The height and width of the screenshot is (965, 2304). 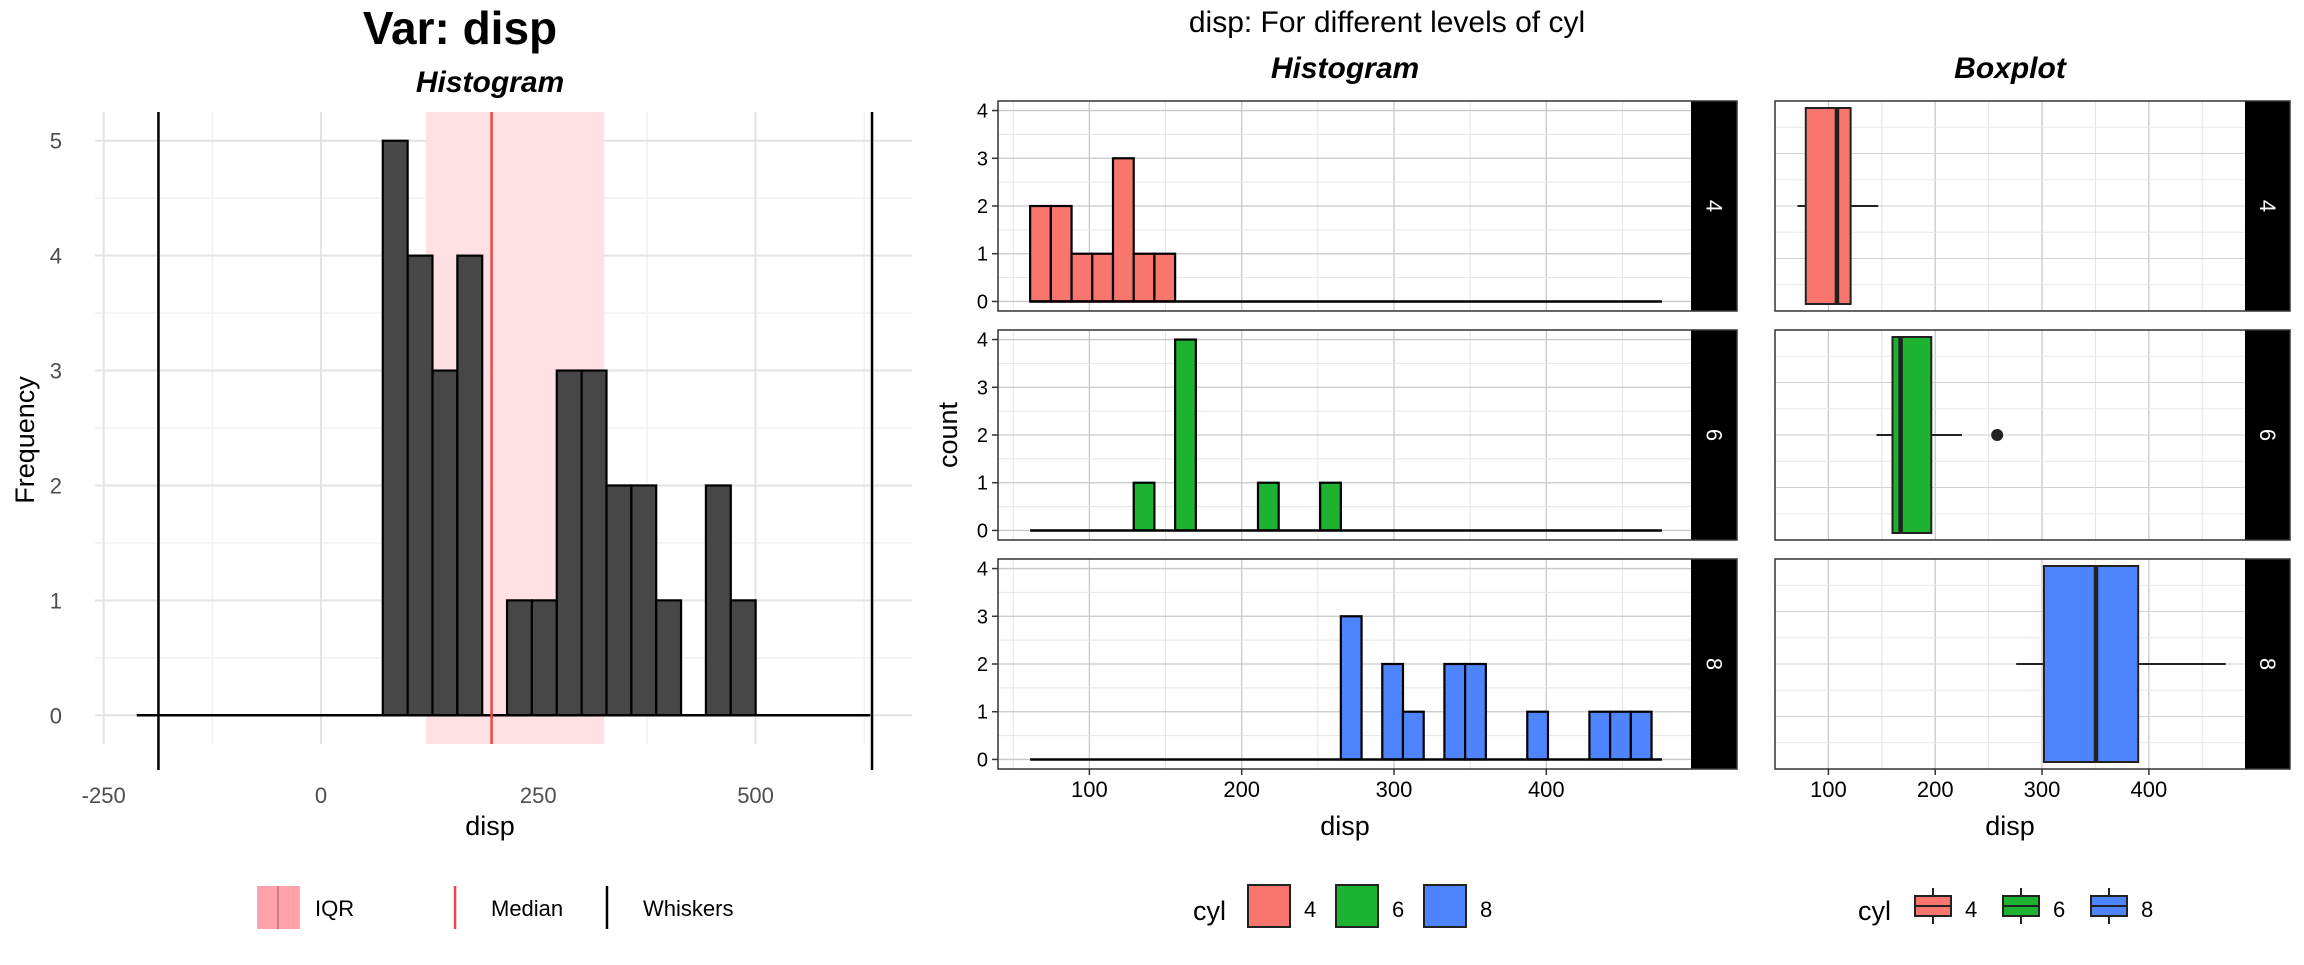 I want to click on histogram-facet-4: 4 0 1 2 3 4, so click(x=1357, y=206).